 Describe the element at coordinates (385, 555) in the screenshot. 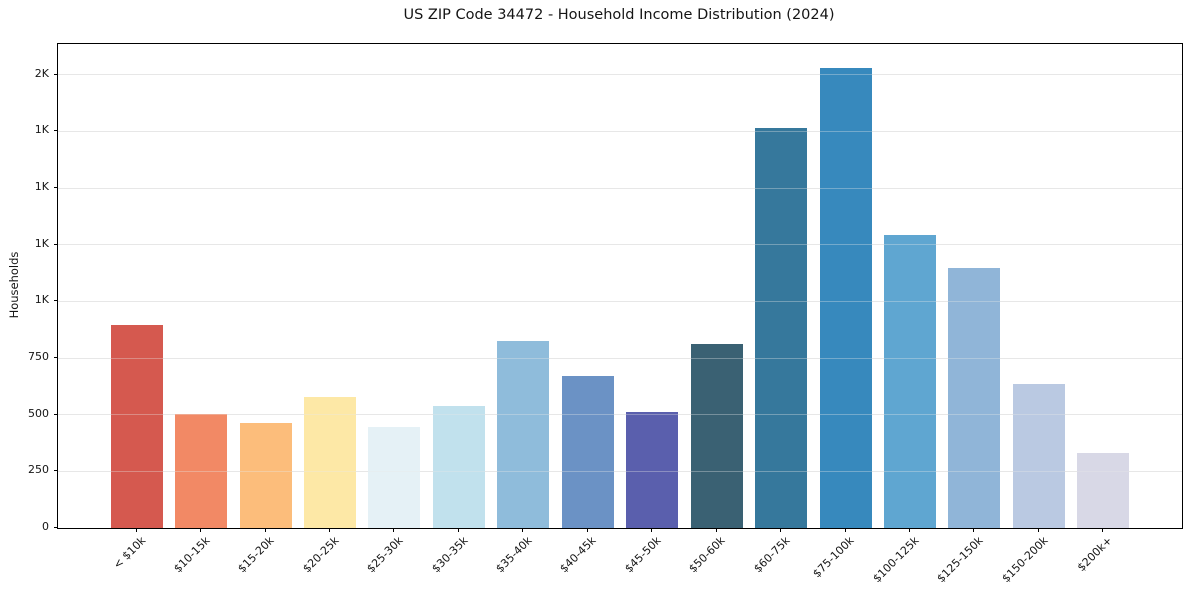

I see `x-tick-label: $25-30k` at that location.